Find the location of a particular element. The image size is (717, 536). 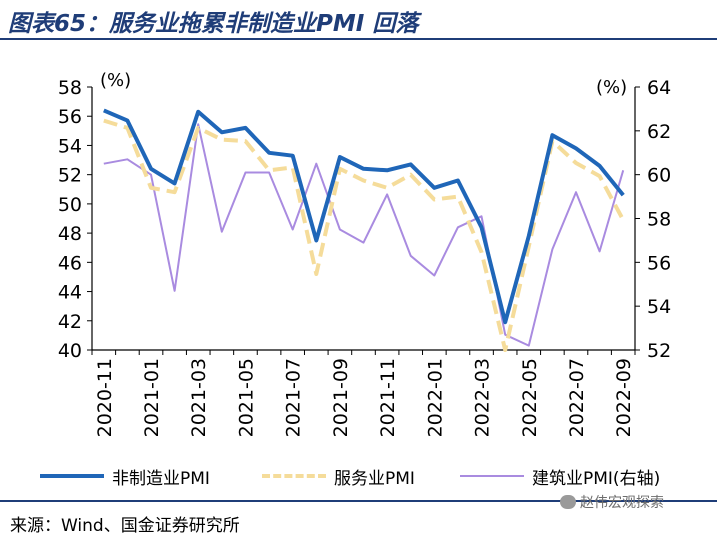

footer-rule is located at coordinates (358, 501).